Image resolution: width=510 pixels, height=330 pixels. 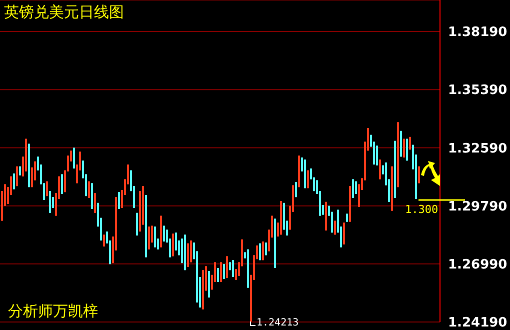 I want to click on y-tick-label: 1.38190, so click(x=478, y=32).